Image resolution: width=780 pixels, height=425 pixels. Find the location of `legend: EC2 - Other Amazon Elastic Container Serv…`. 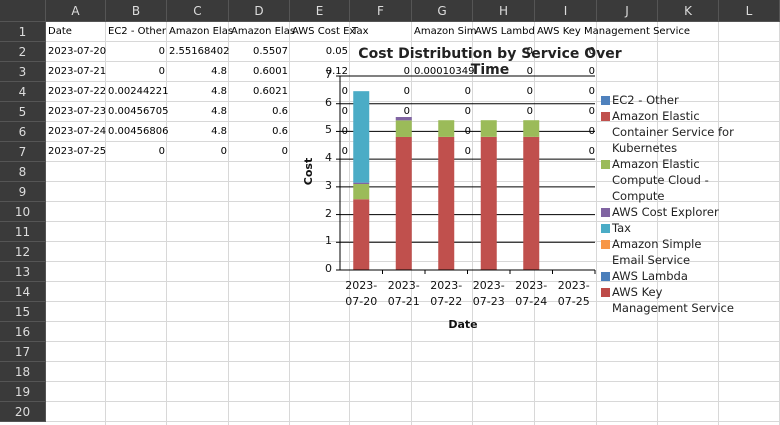

legend: EC2 - Other Amazon Elastic Container Serv… is located at coordinates (675, 204).